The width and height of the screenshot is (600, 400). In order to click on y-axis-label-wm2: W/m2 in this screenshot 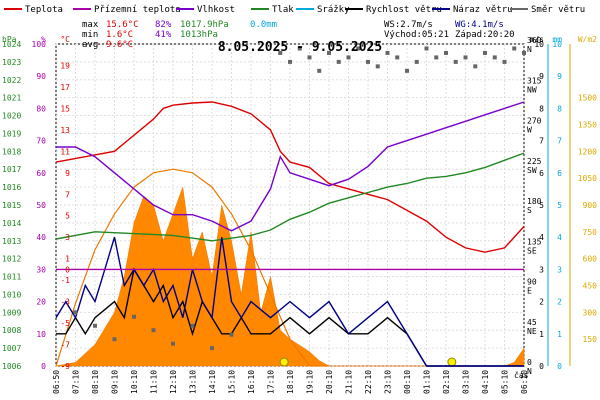, I will do `click(587, 39)`.